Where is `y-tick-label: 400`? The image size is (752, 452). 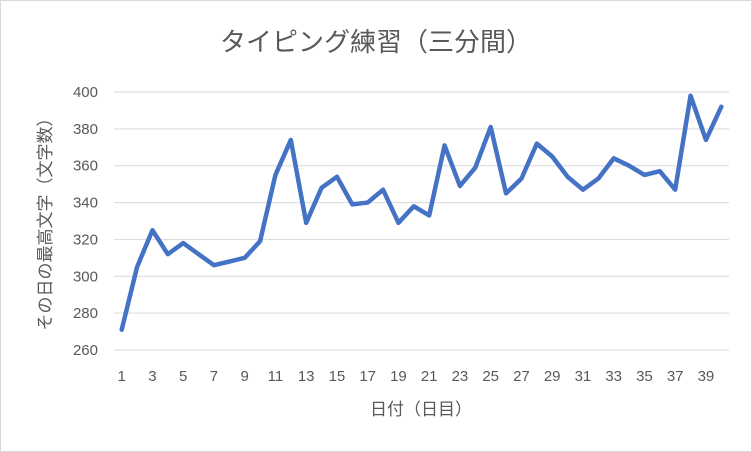
y-tick-label: 400 is located at coordinates (85, 92).